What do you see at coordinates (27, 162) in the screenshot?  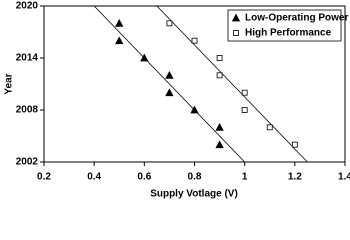 I see `y-tick-label: 2002` at bounding box center [27, 162].